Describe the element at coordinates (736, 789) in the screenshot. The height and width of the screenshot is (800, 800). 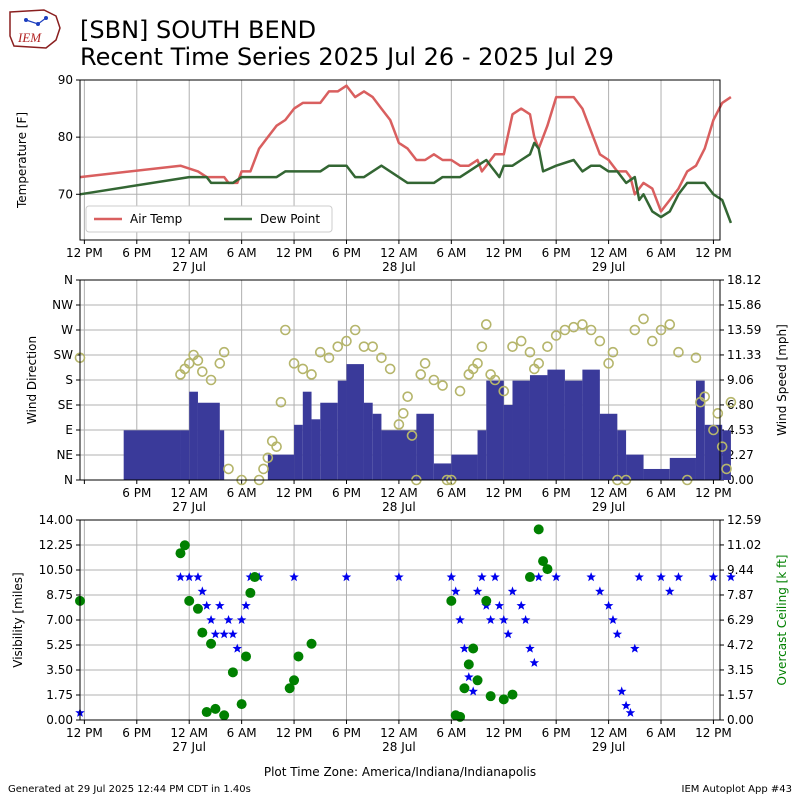
I see `app-label: IEM Autoplot App #43` at that location.